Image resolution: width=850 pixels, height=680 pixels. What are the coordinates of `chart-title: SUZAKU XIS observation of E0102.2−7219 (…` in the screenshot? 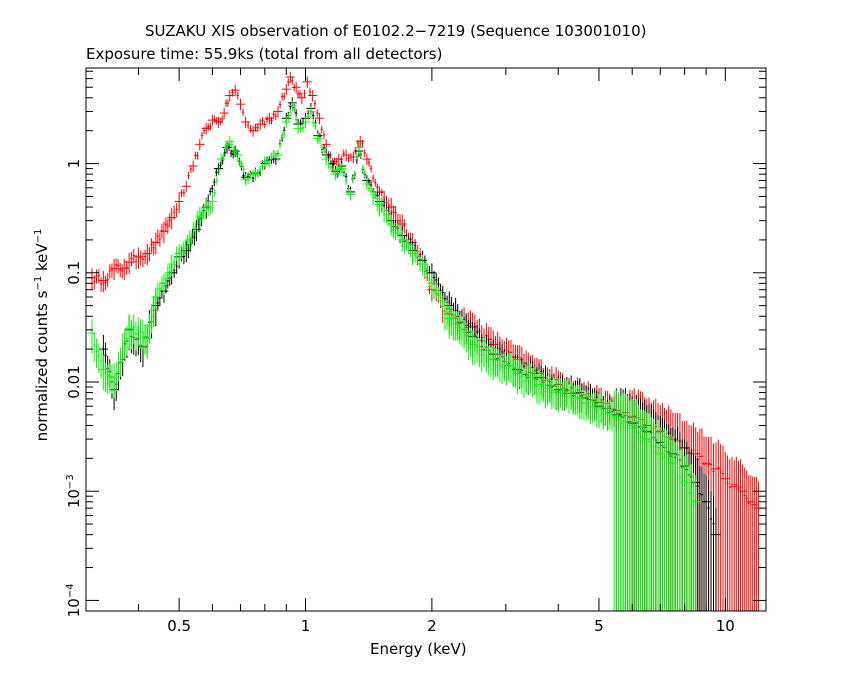 It's located at (396, 31).